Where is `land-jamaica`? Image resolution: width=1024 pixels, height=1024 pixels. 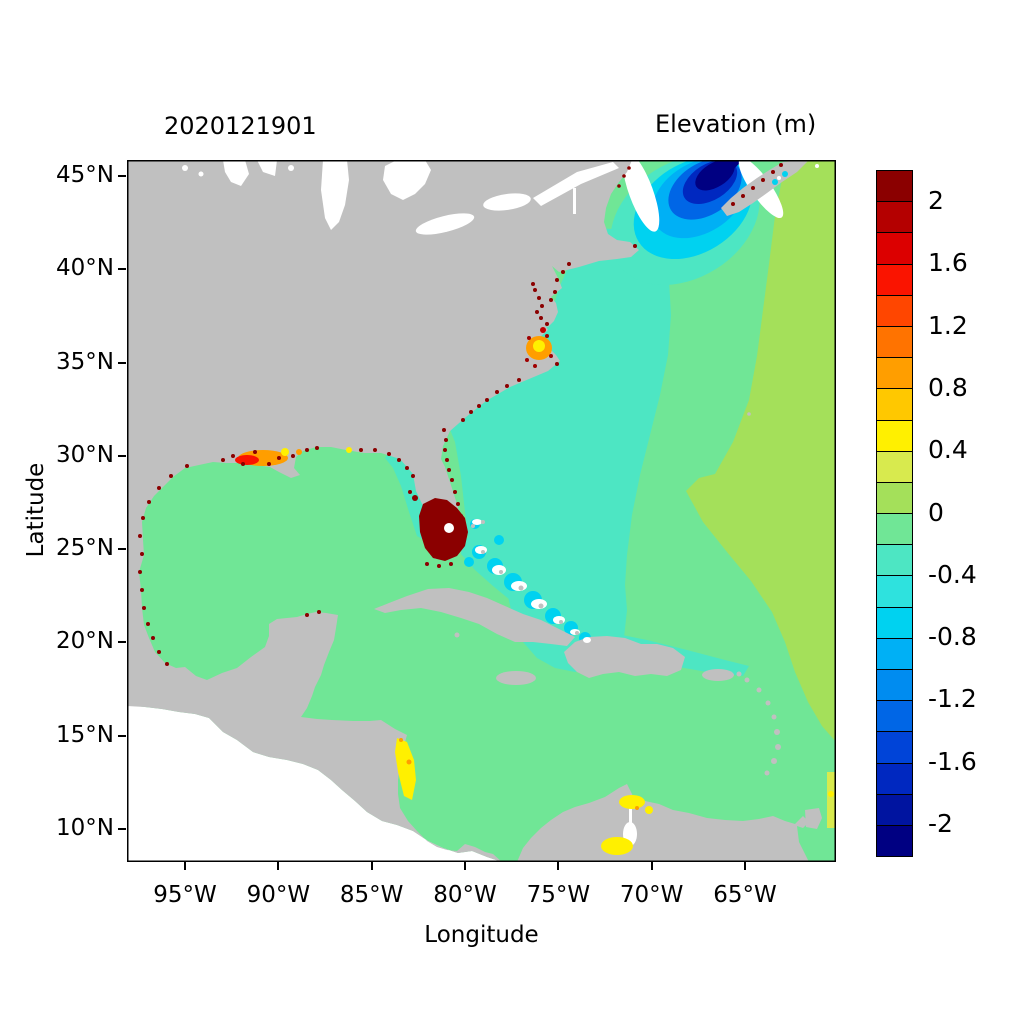 land-jamaica is located at coordinates (516, 678).